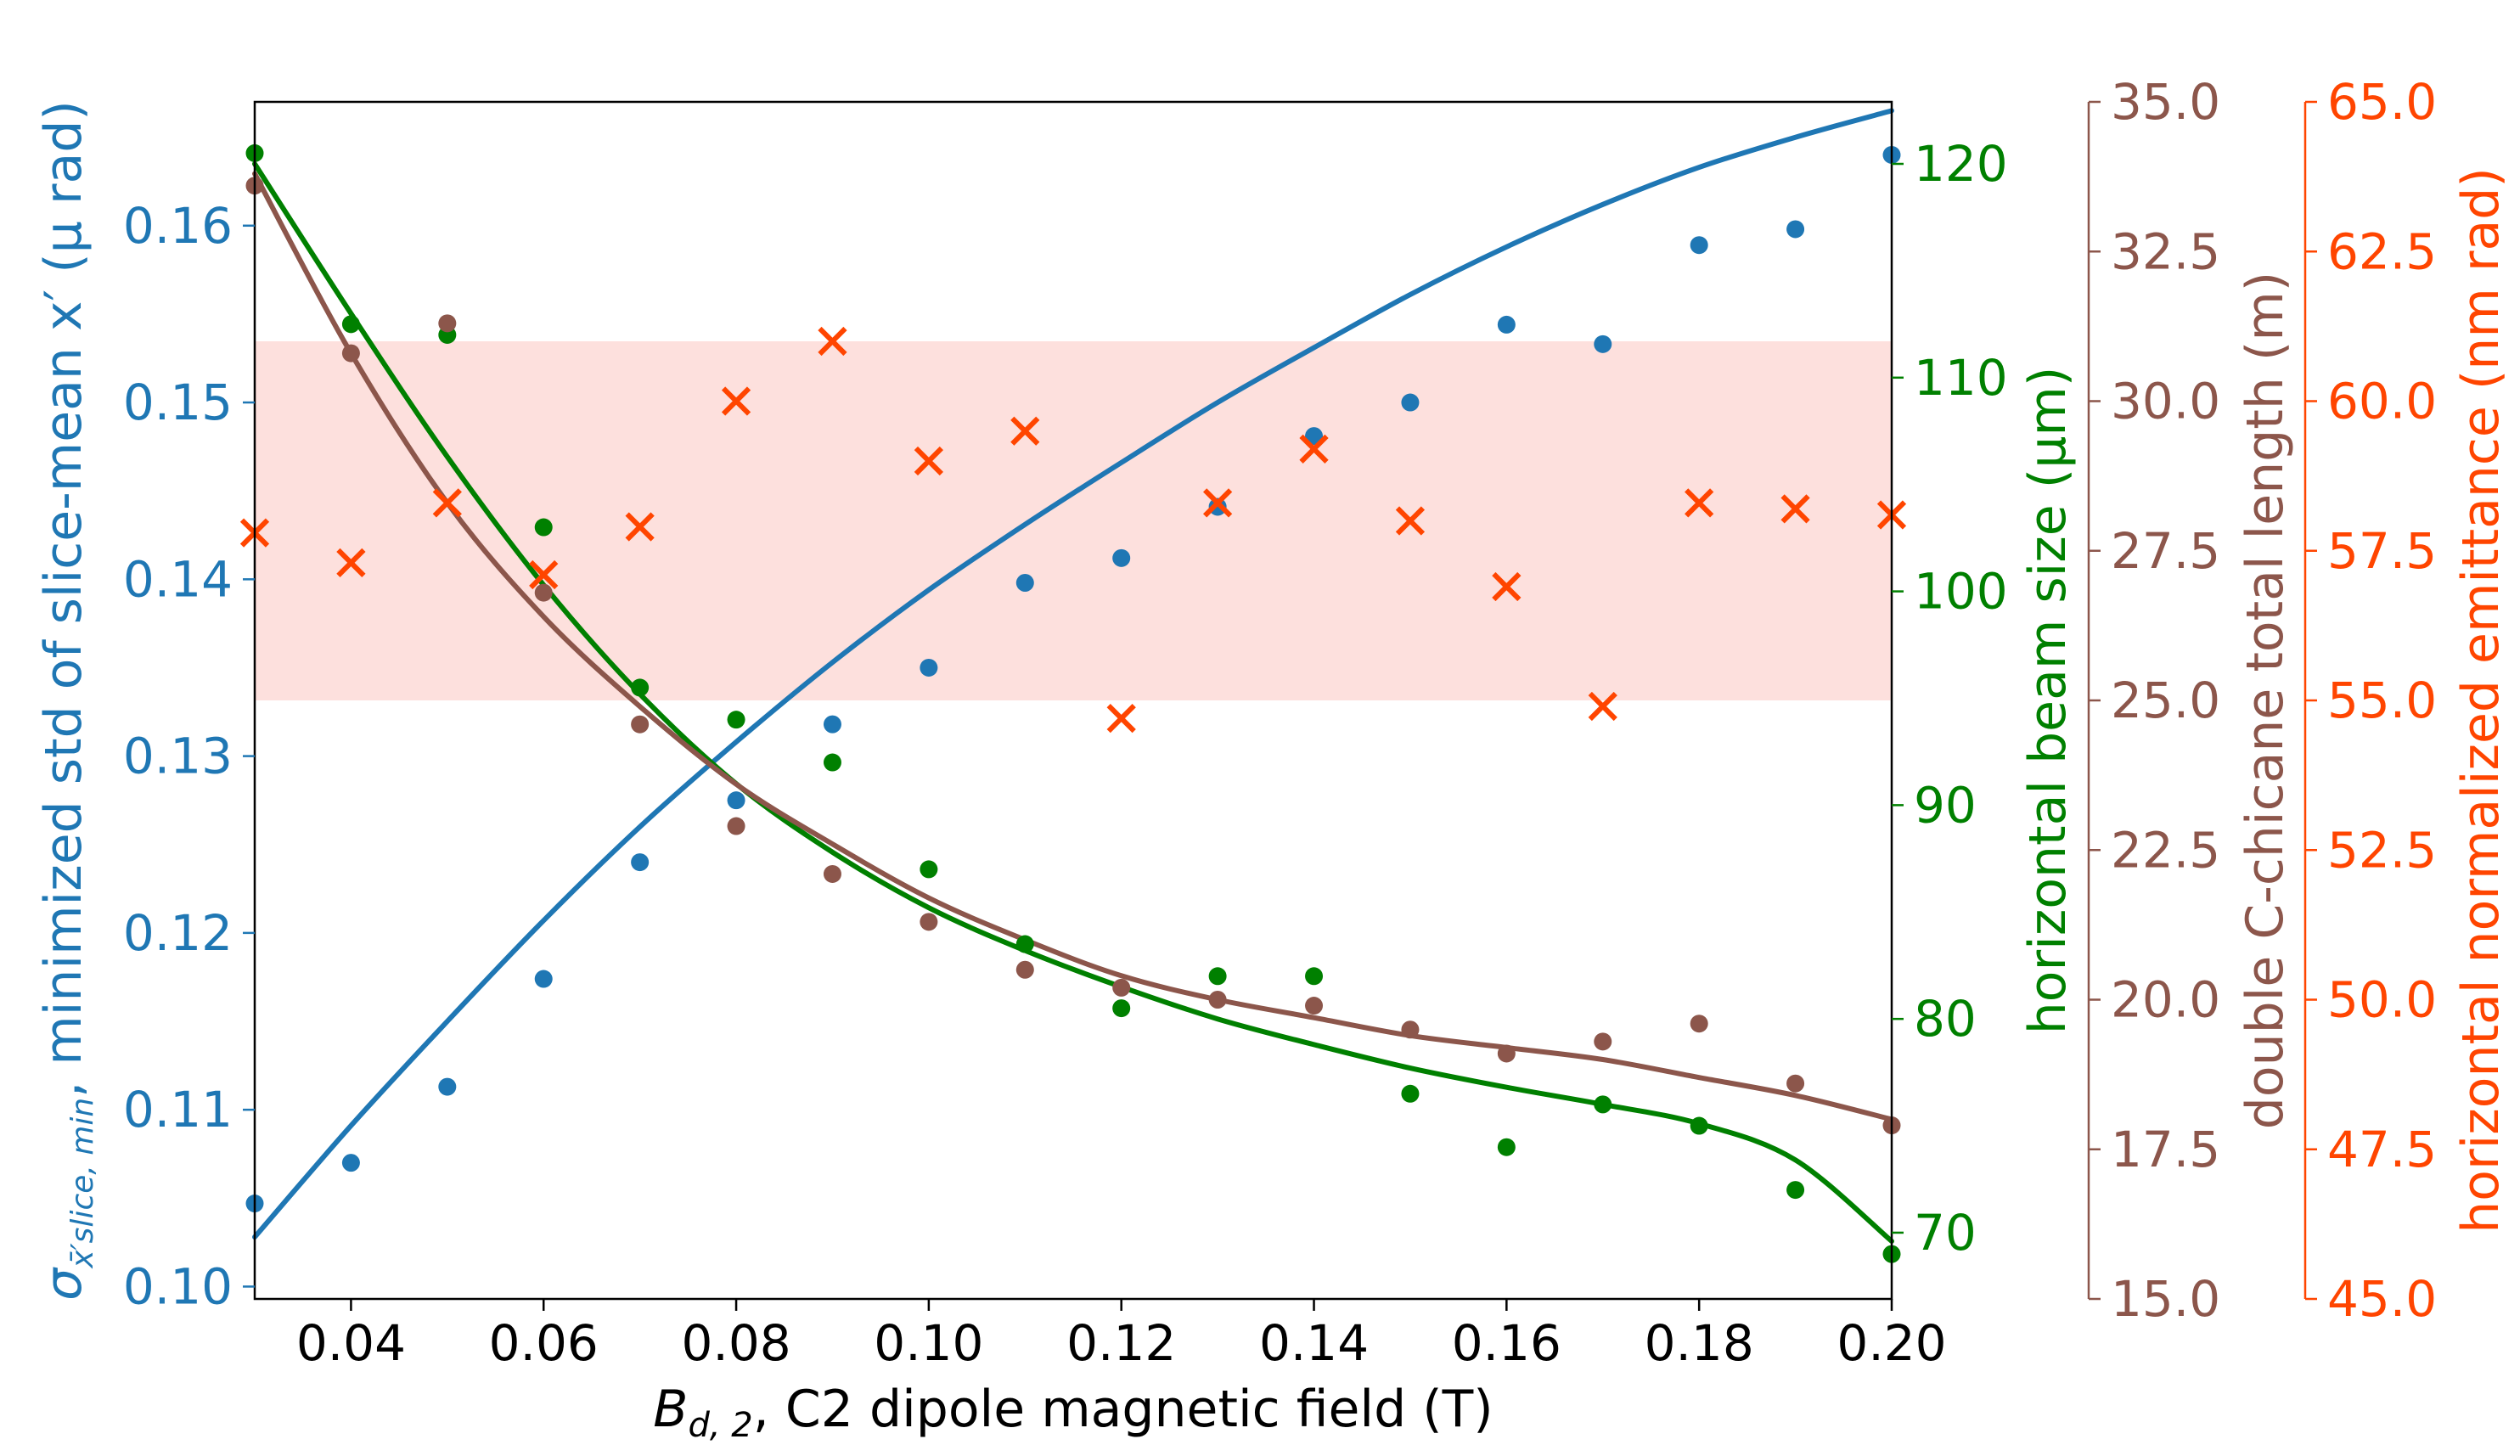  What do you see at coordinates (1507, 1343) in the screenshot?
I see `x-tick-label: 0.16` at bounding box center [1507, 1343].